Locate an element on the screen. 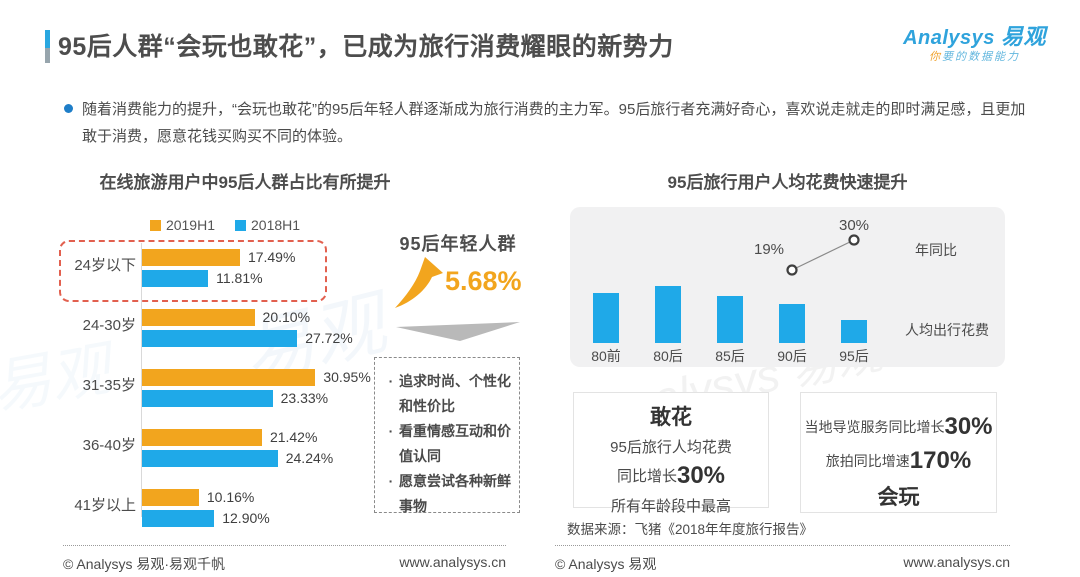  legend-item: 2018H1 is located at coordinates (267, 225).